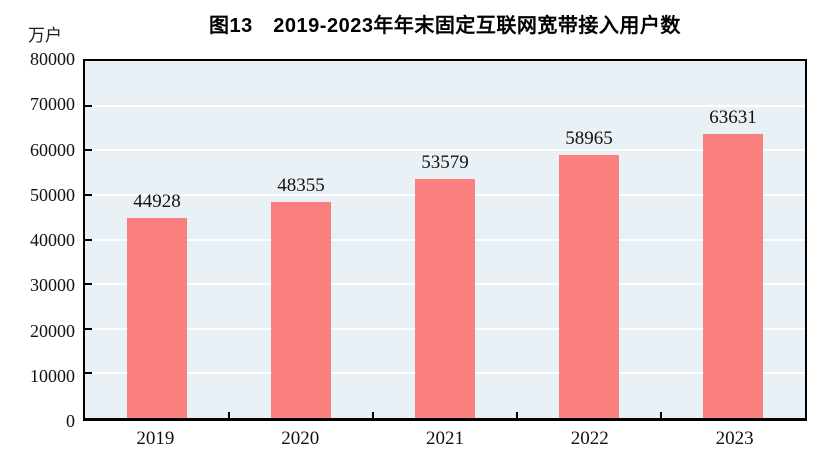 This screenshot has height=467, width=824. Describe the element at coordinates (52, 375) in the screenshot. I see `y-axis-tick-label: 10000` at that location.